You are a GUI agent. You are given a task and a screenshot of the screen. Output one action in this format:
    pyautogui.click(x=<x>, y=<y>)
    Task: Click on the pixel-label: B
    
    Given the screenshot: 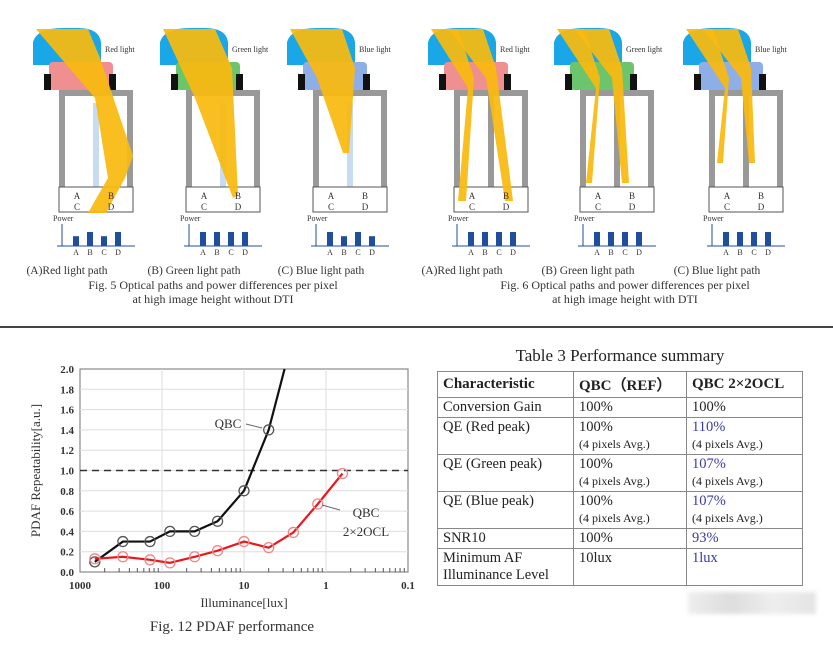 What is the action you would take?
    pyautogui.click(x=632, y=196)
    